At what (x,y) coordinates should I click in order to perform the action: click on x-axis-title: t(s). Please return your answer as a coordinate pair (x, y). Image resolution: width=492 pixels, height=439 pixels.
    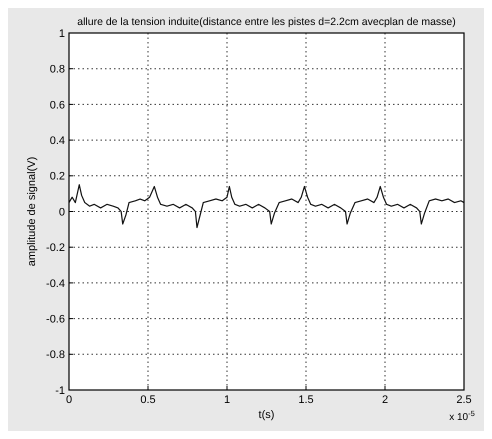
    Looking at the image, I should click on (266, 415).